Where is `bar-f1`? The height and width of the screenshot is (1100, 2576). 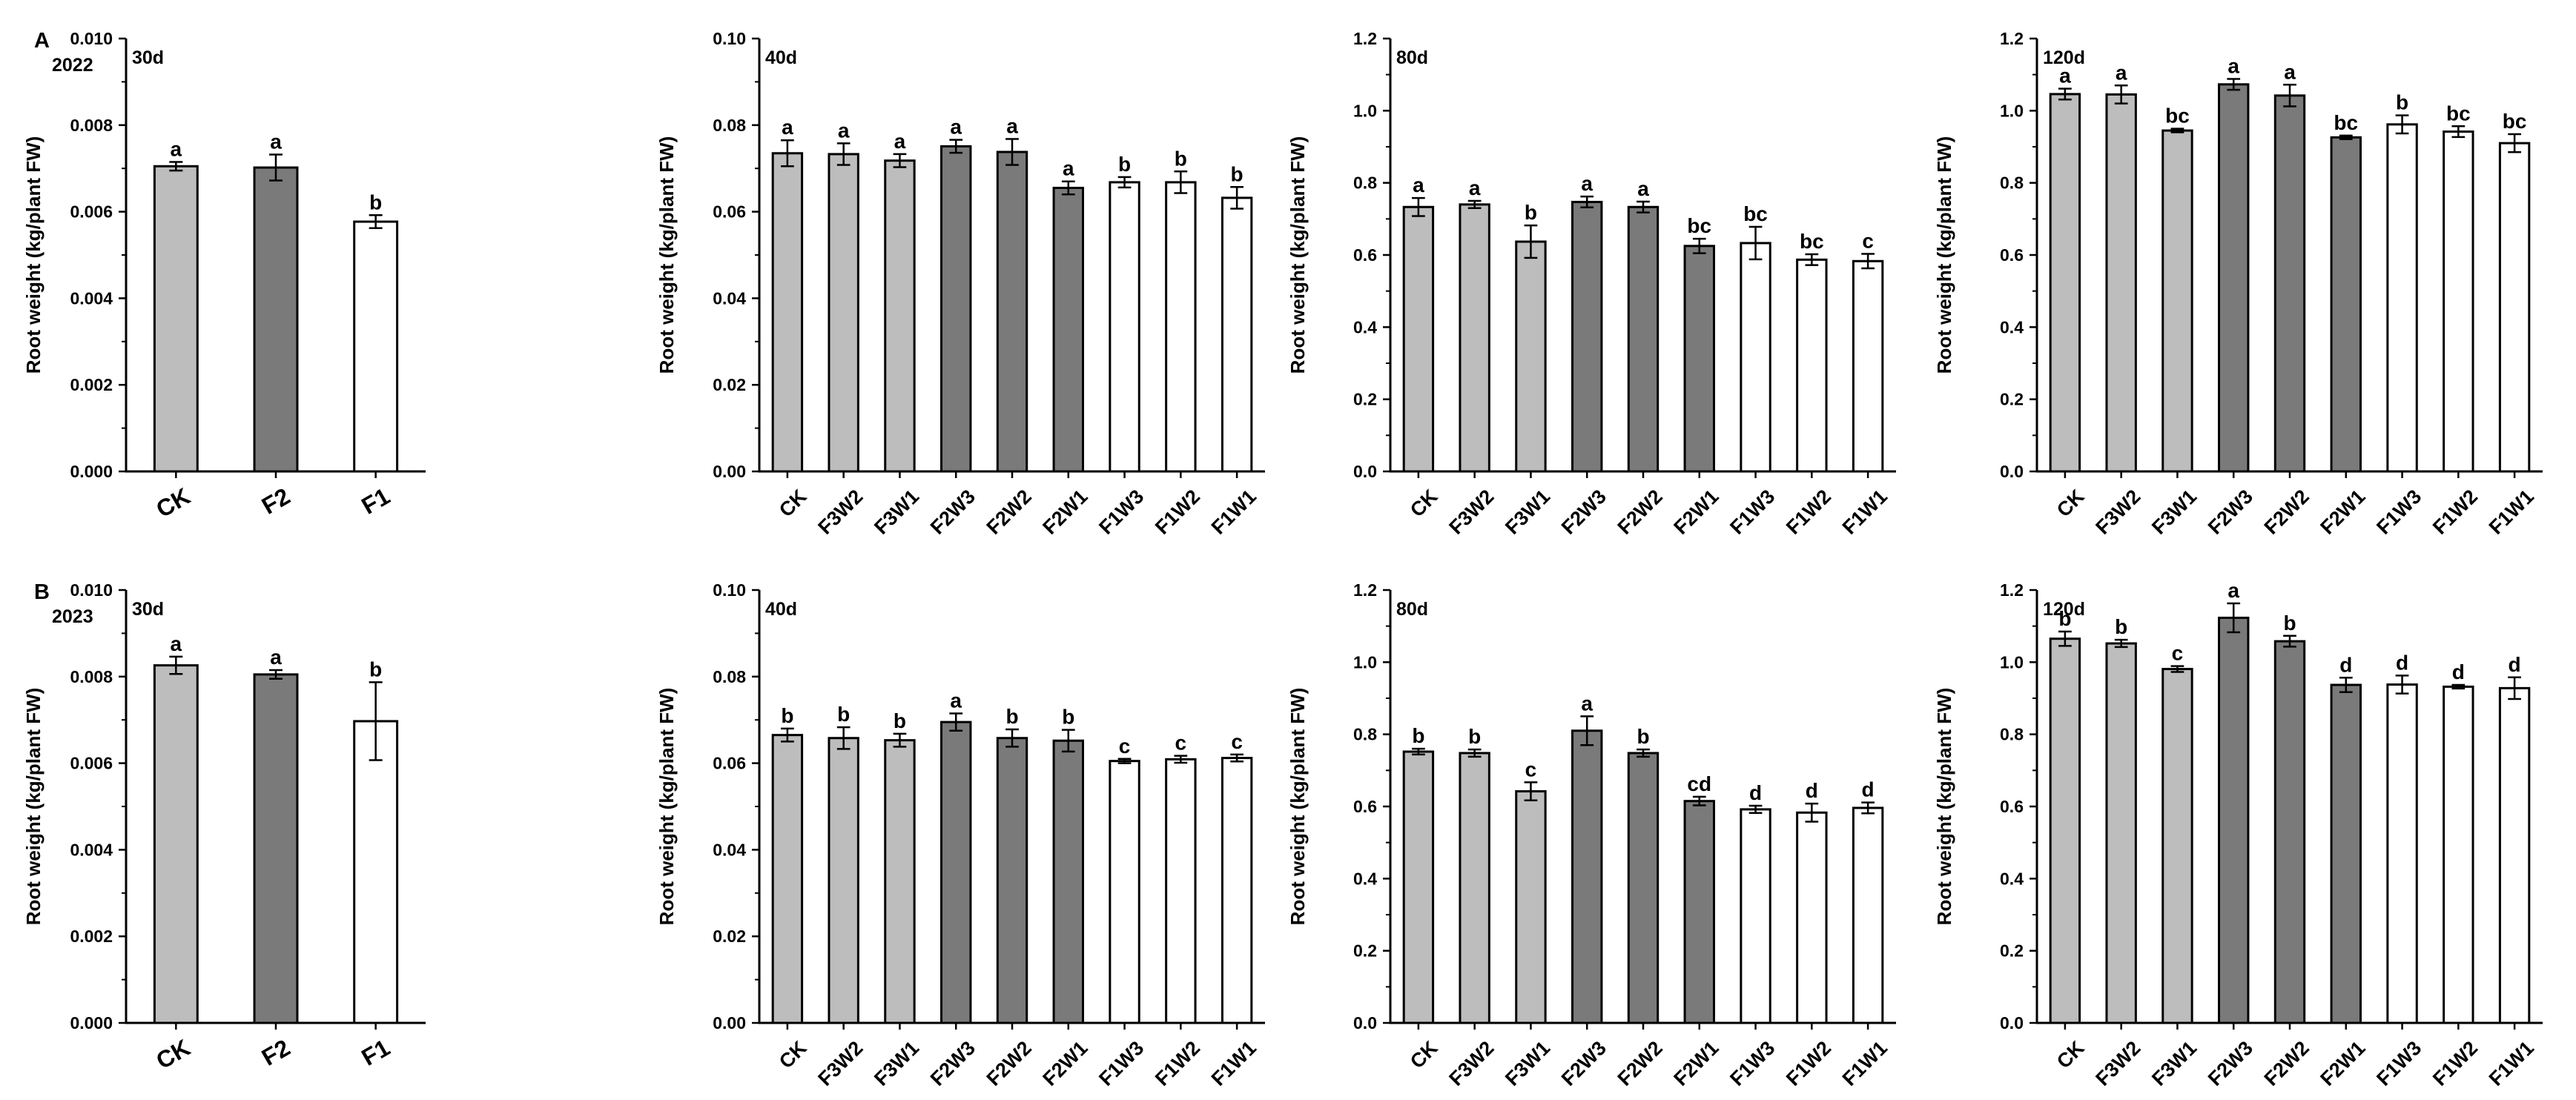
bar-f1 is located at coordinates (376, 872).